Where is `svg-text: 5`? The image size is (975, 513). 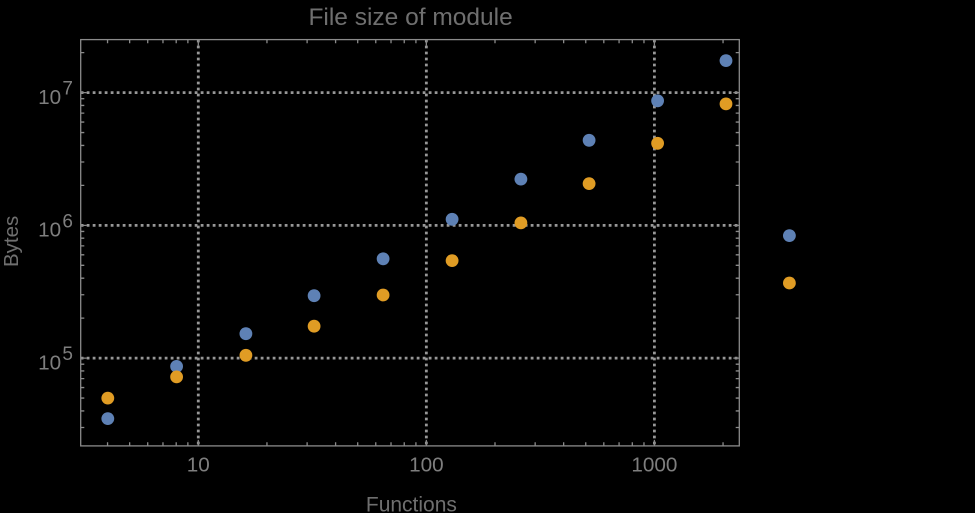 svg-text: 5 is located at coordinates (67, 354).